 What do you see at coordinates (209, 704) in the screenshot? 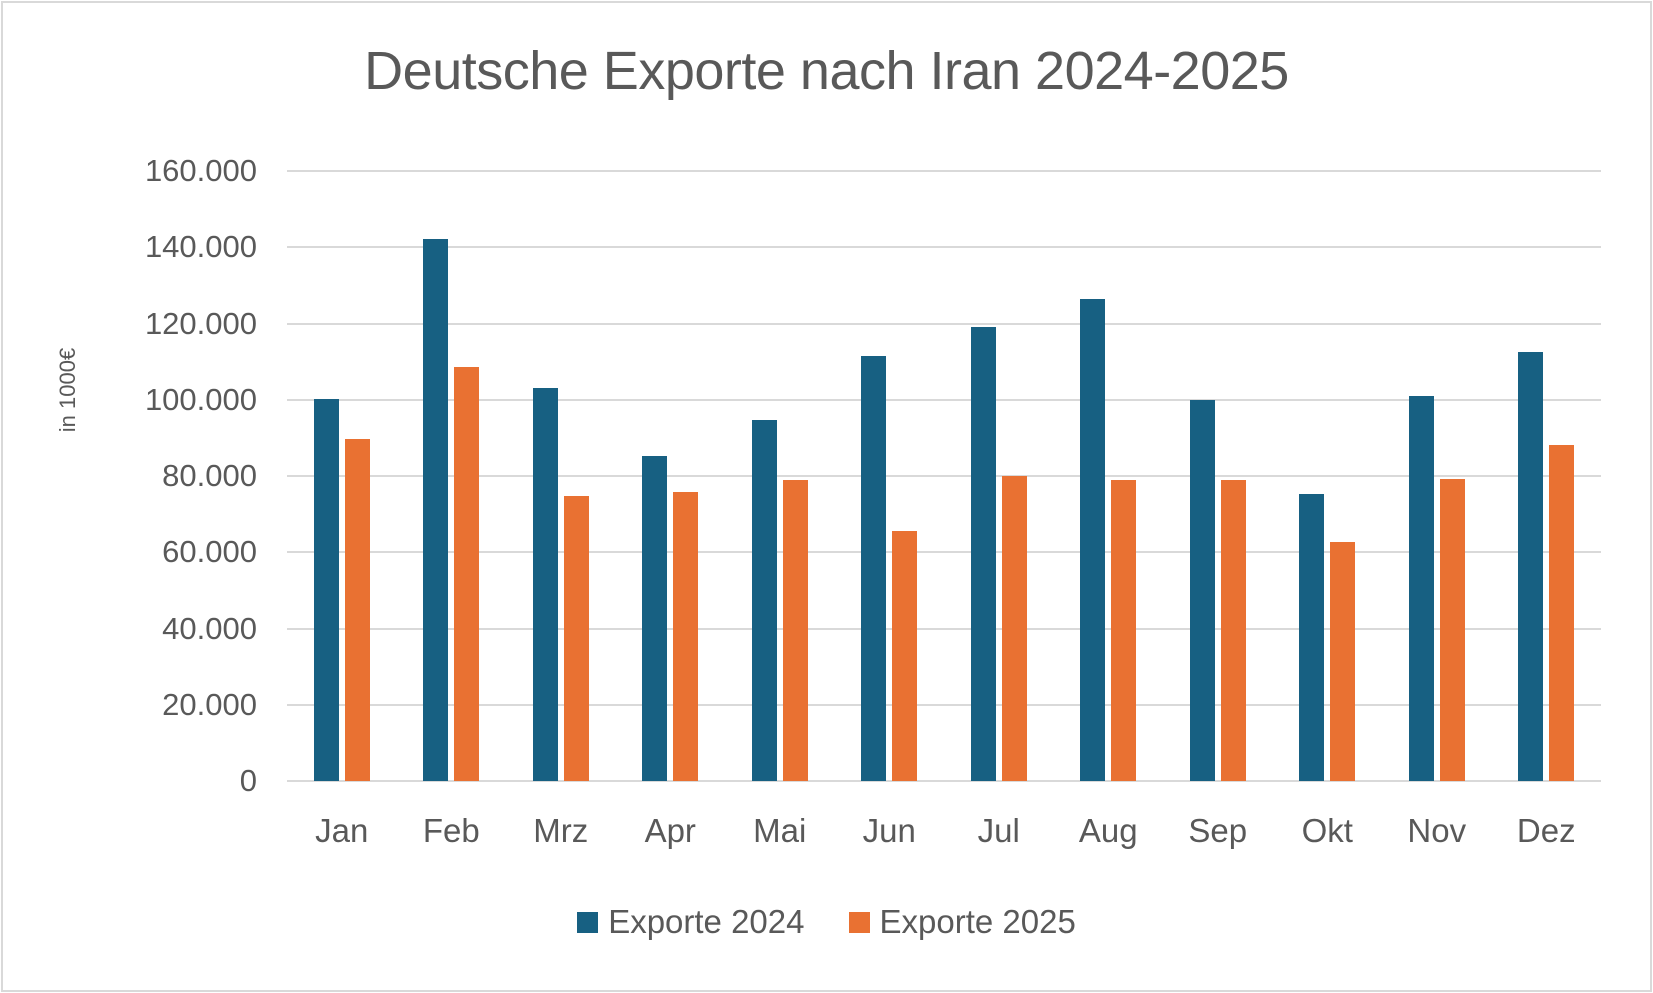
I see `y-tick-label: 20.000` at bounding box center [209, 704].